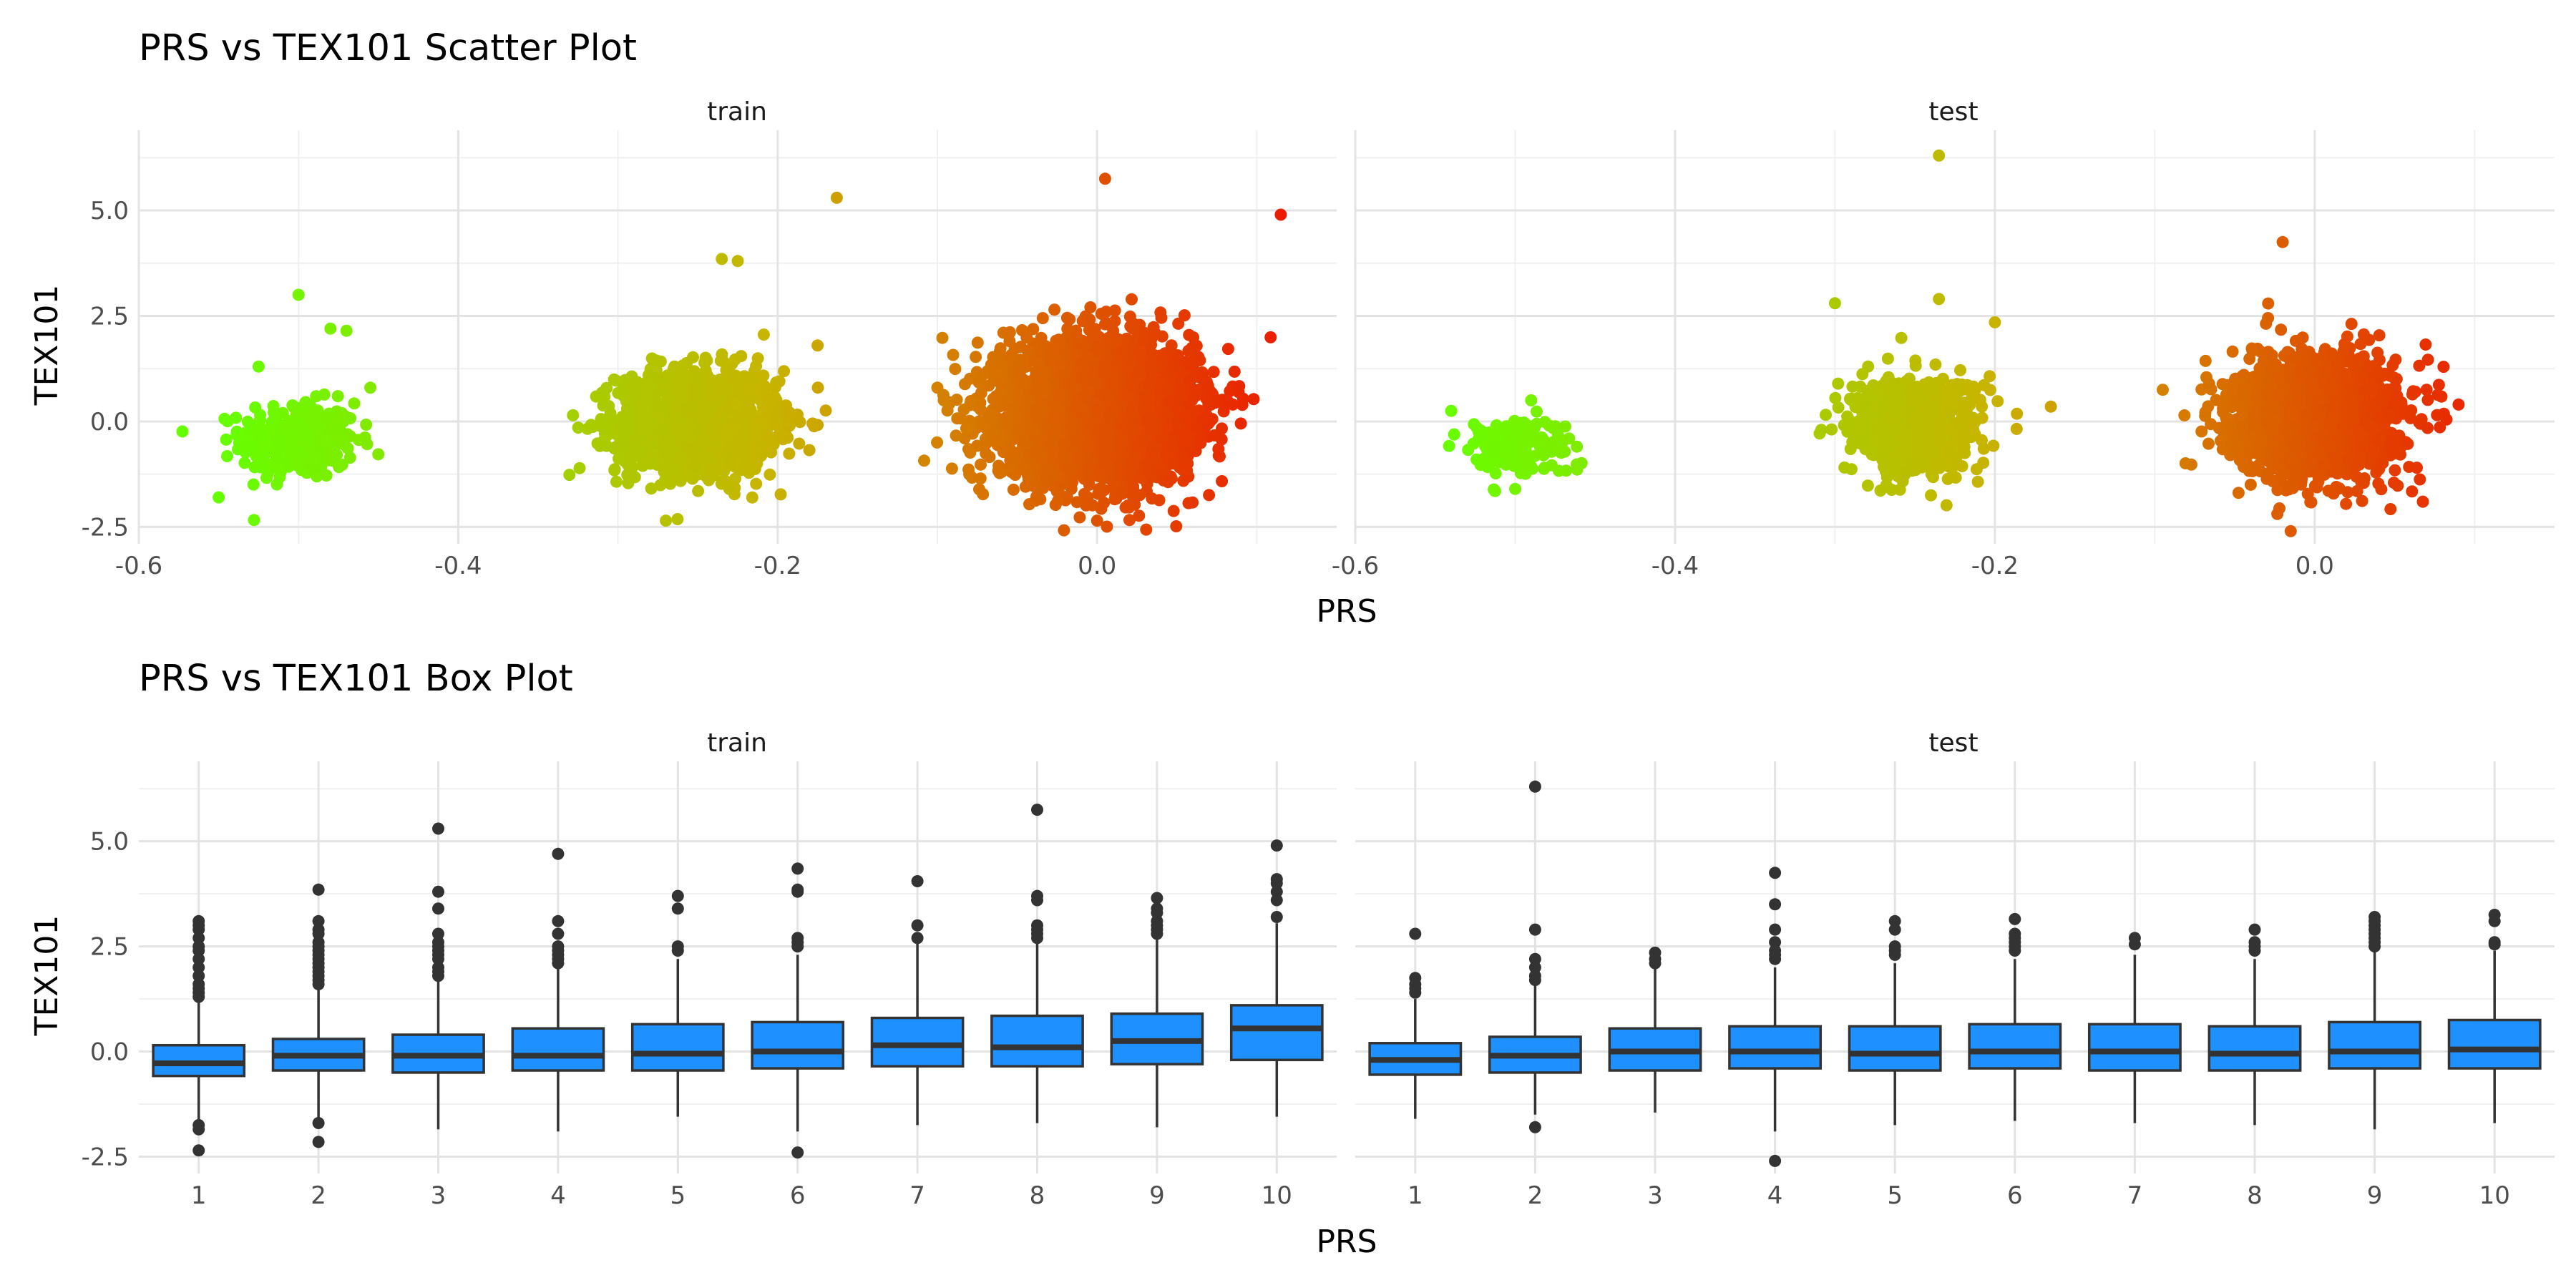 Image resolution: width=2576 pixels, height=1288 pixels. What do you see at coordinates (1953, 743) in the screenshot?
I see `box-strip-test: test` at bounding box center [1953, 743].